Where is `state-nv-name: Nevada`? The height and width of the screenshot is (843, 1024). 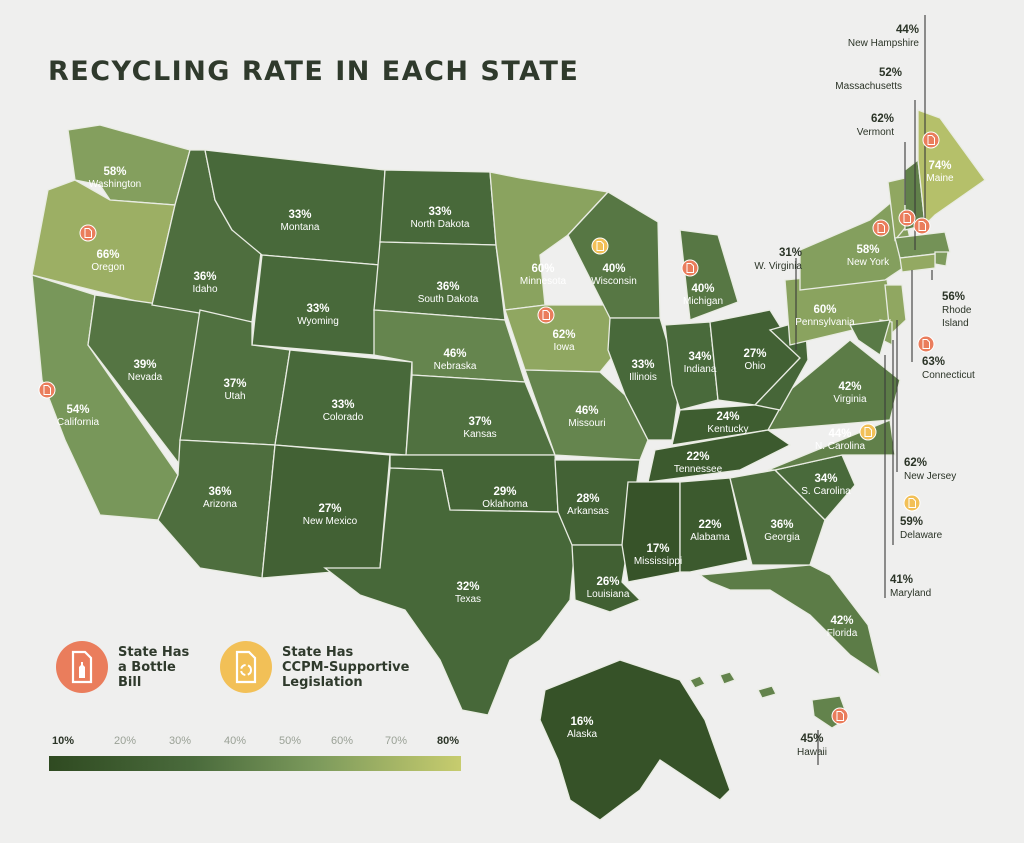
state-nv-name: Nevada is located at coordinates (145, 377).